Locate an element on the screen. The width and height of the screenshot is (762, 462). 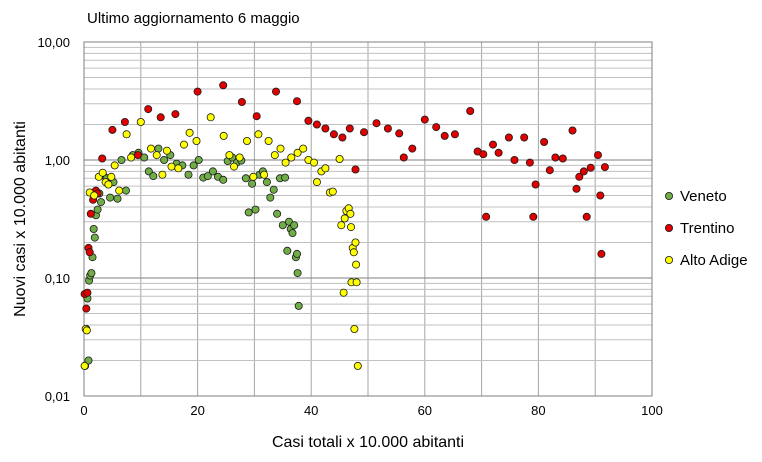
x-tick-label: 0 is located at coordinates (83, 410).